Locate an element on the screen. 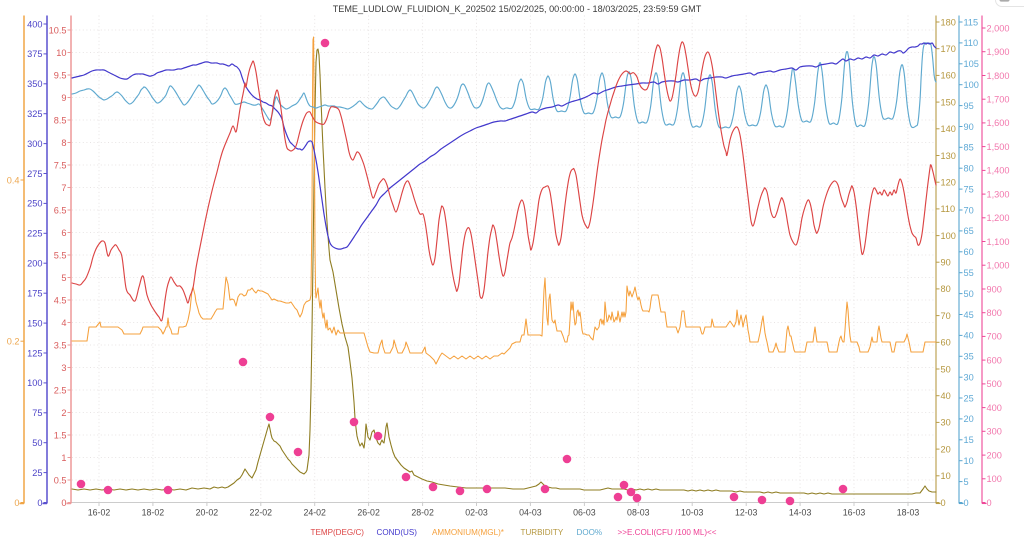  svg-text: 95 is located at coordinates (969, 106).